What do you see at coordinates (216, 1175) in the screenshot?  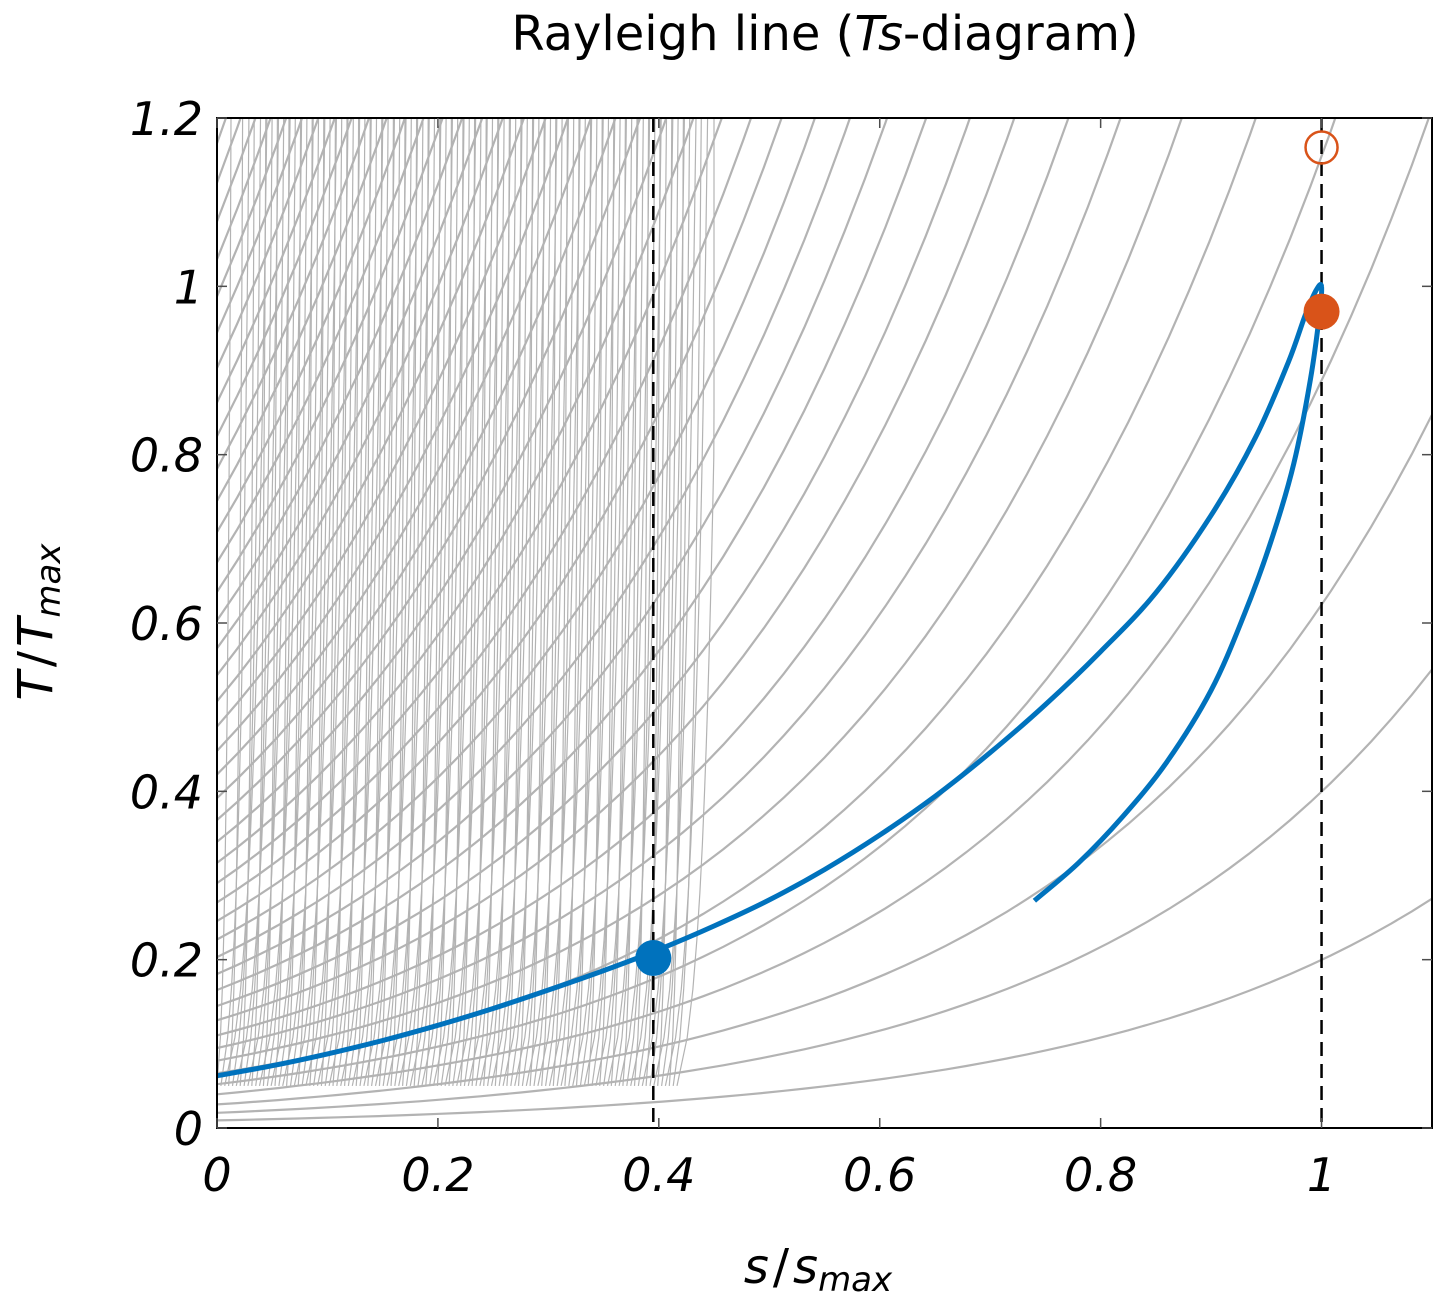 I see `x-tick-label: 0` at bounding box center [216, 1175].